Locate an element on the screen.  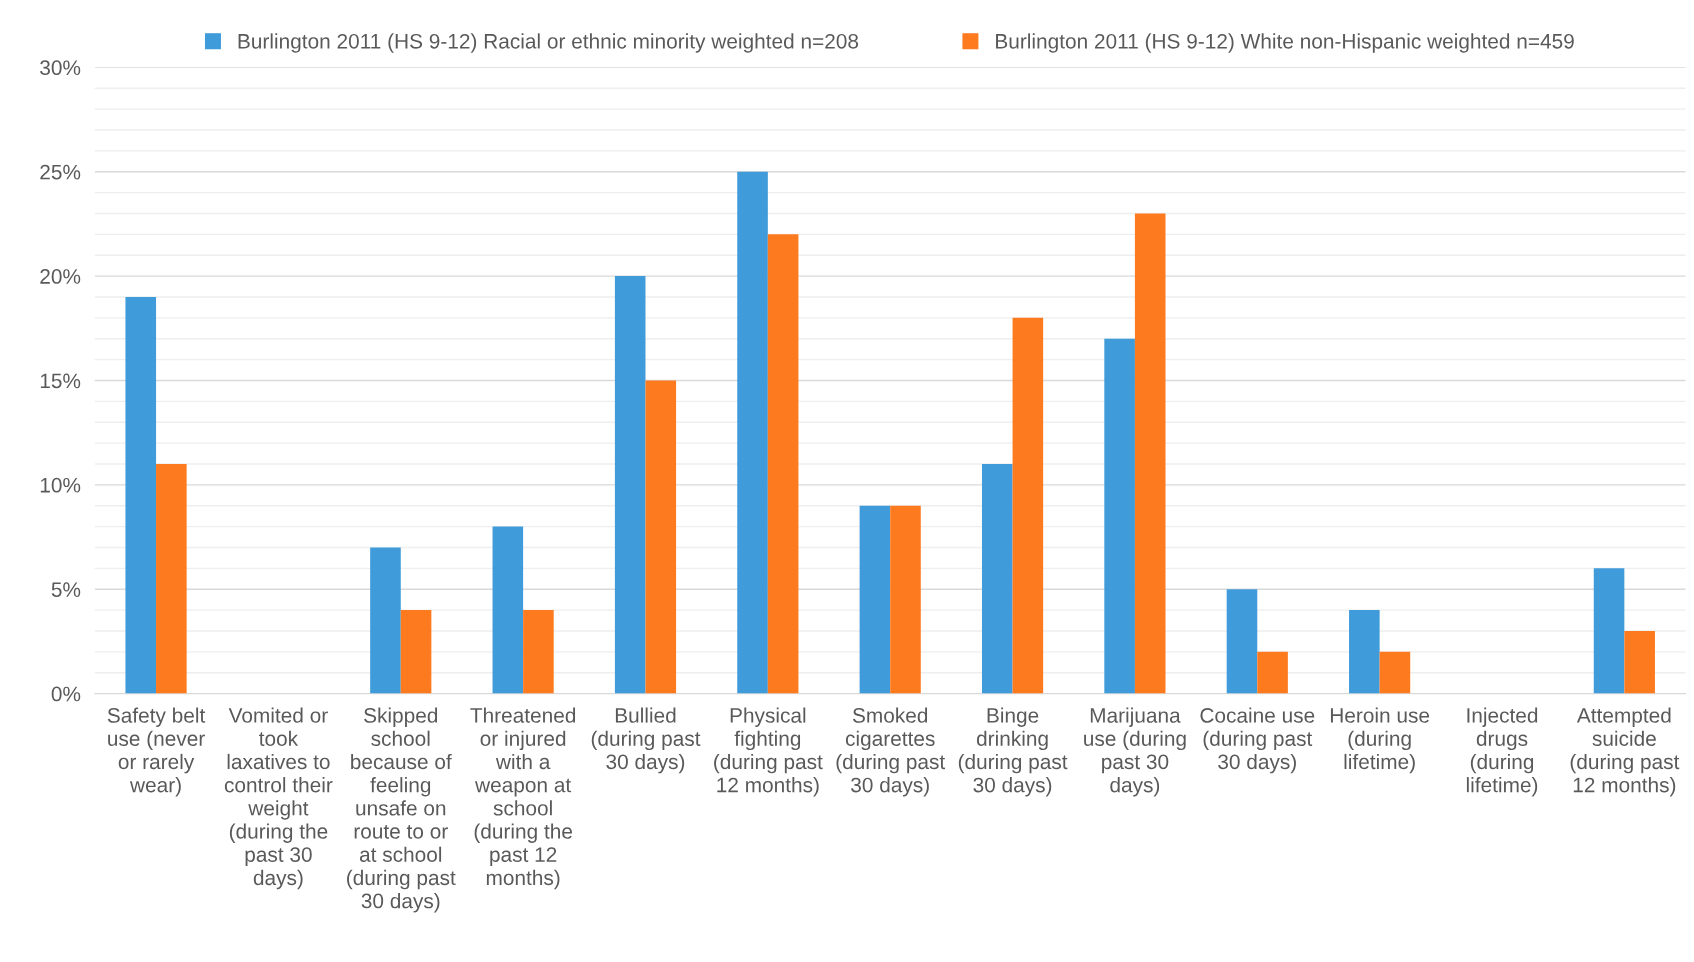
x-tick-label: Bullied (during past 30 days) is located at coordinates (646, 740).